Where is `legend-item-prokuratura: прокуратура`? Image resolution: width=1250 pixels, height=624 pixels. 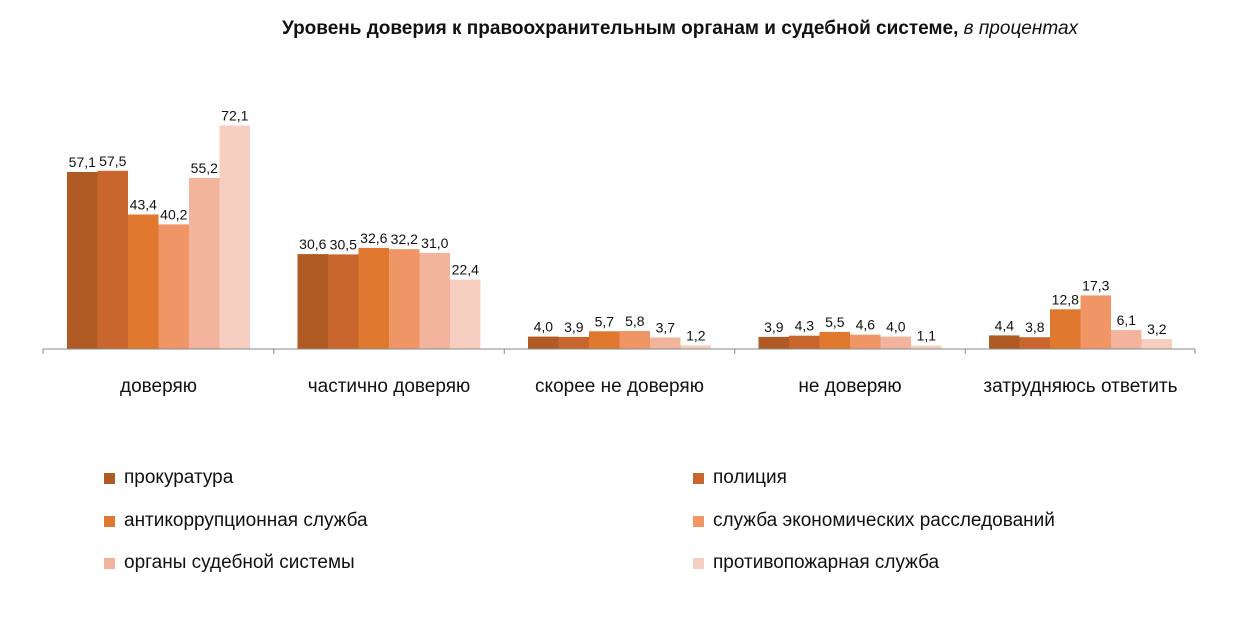 legend-item-prokuratura: прокуратура is located at coordinates (168, 478).